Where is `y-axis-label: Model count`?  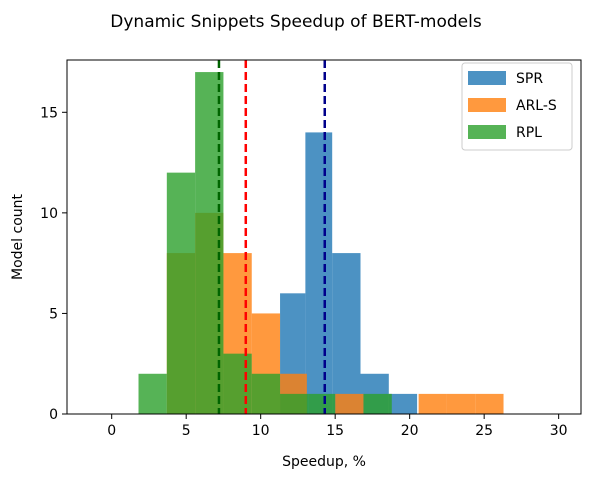
y-axis-label: Model count is located at coordinates (18, 236).